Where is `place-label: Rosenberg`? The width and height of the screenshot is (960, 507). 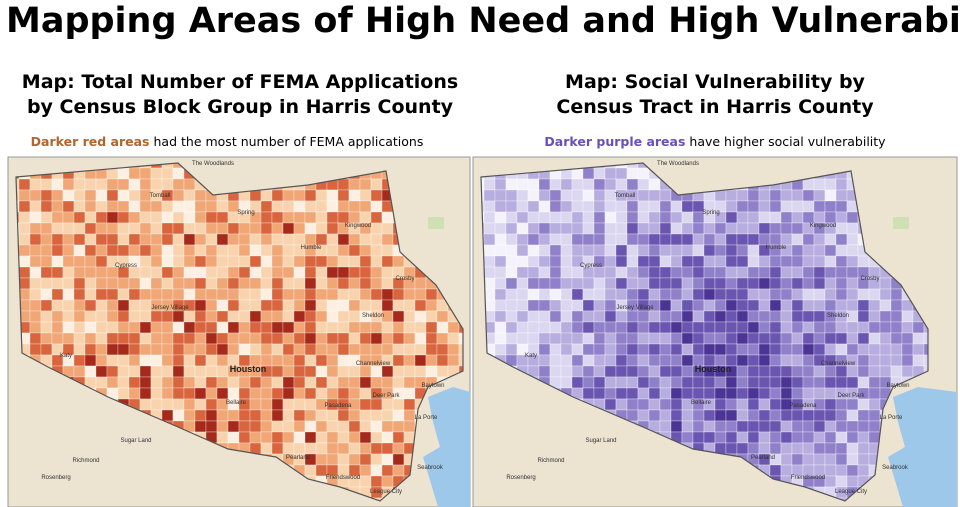 place-label: Rosenberg is located at coordinates (55, 478).